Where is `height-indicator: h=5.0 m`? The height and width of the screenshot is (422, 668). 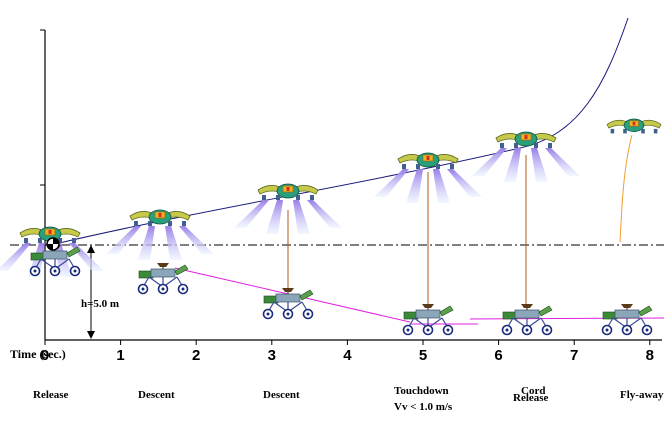 height-indicator: h=5.0 m is located at coordinates (100, 292).